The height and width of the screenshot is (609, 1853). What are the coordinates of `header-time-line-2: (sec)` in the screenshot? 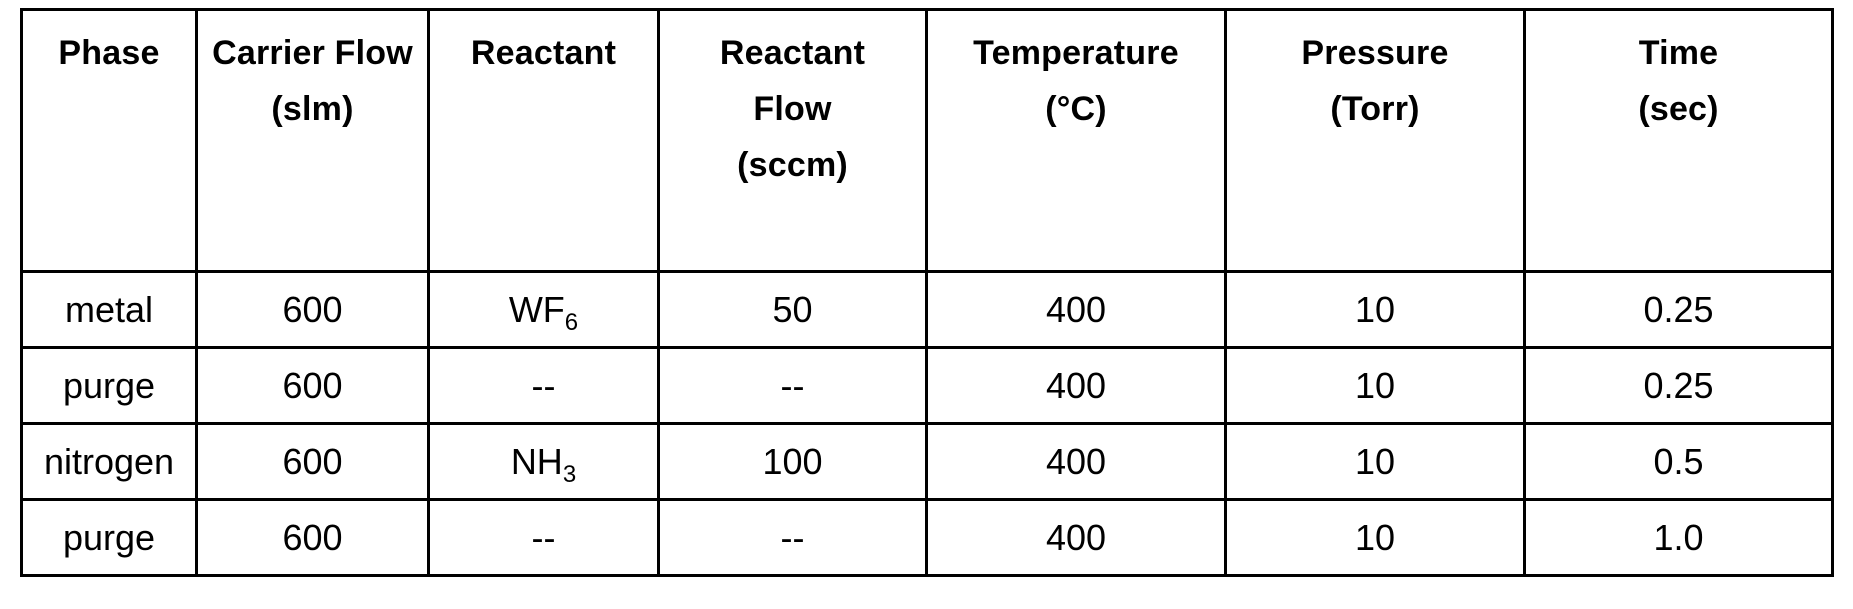 It's located at (1678, 109).